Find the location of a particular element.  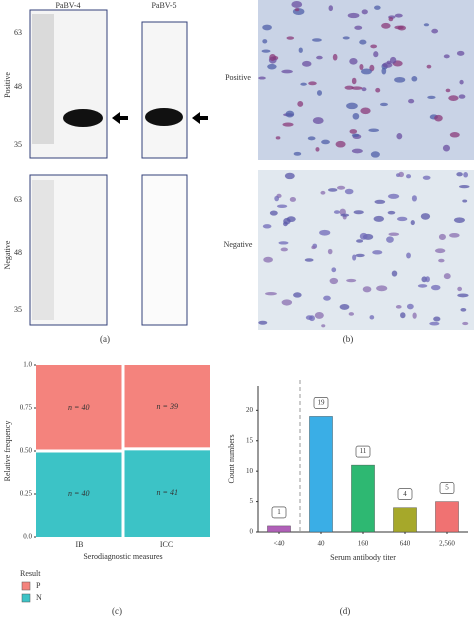

panel-label: (b) is located at coordinates (348, 339).